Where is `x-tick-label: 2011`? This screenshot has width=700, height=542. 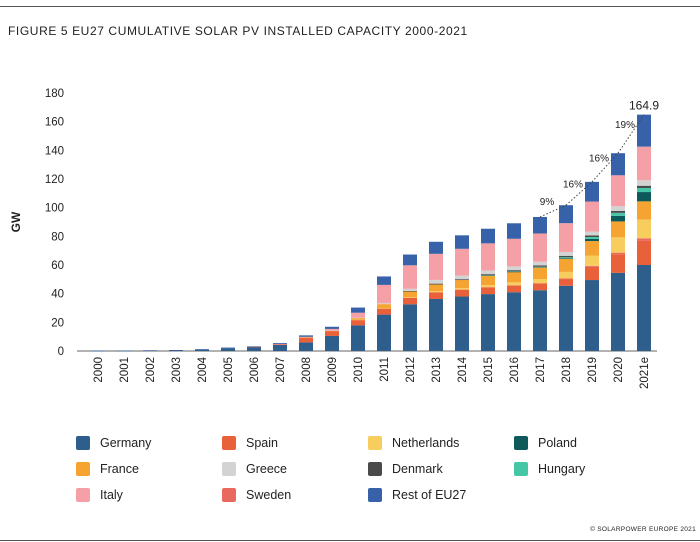 x-tick-label: 2011 is located at coordinates (385, 369).